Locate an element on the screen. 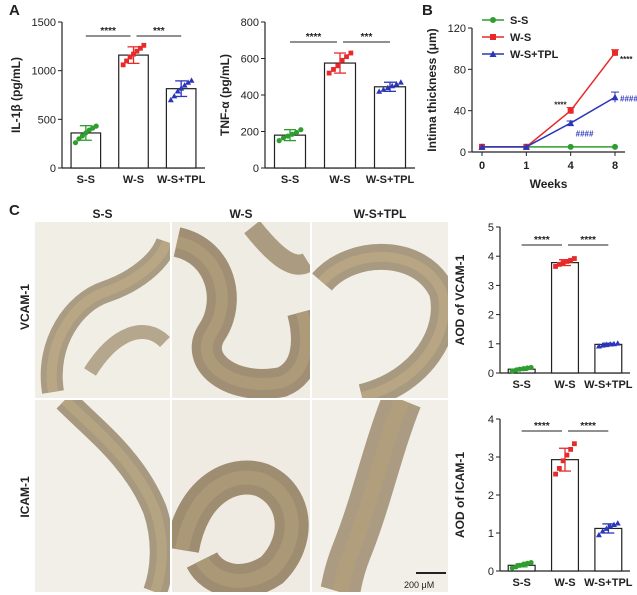  legend-label: S-S is located at coordinates (519, 21).